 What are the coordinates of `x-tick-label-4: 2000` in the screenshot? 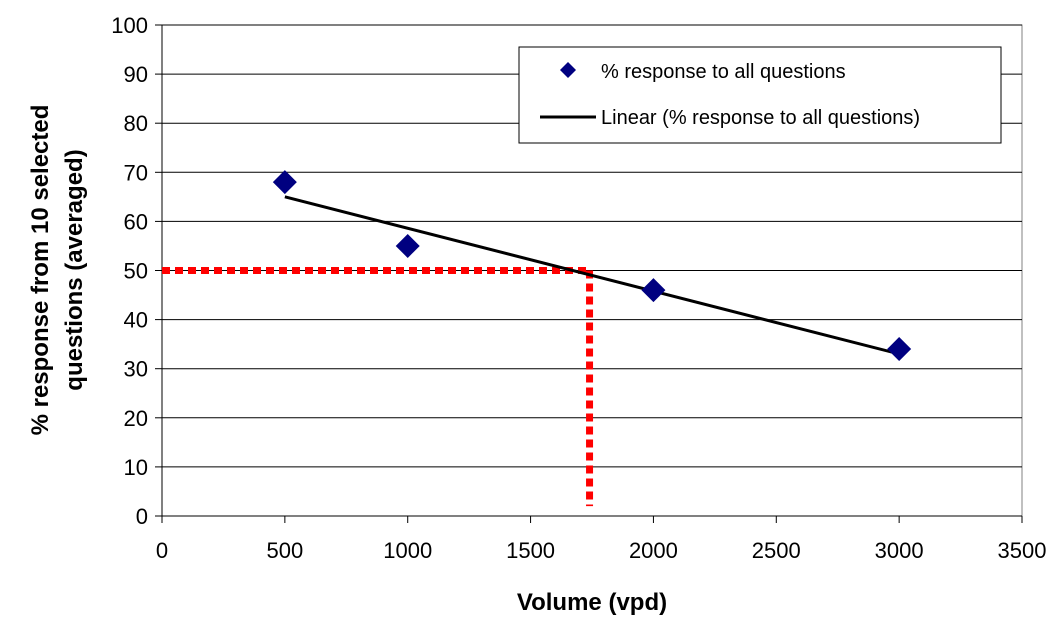 It's located at (653, 550).